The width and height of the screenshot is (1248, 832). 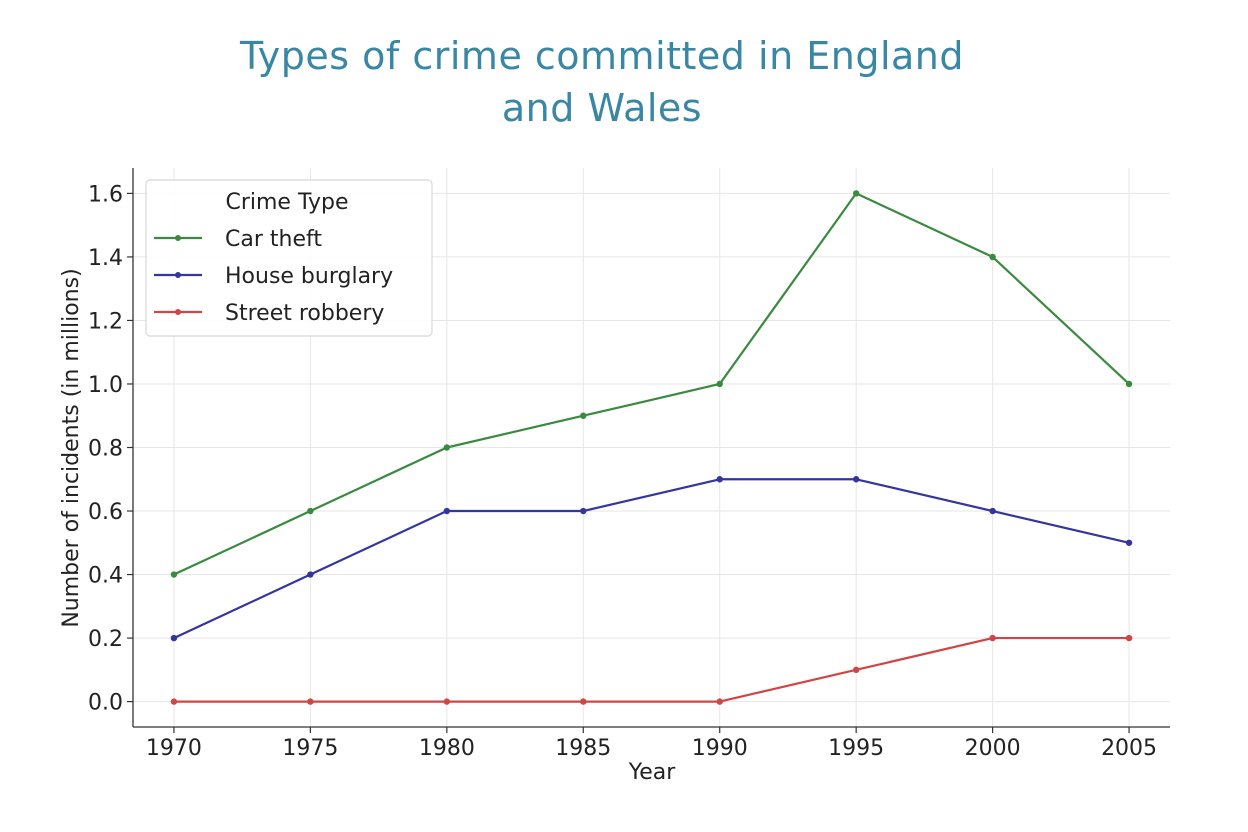 What do you see at coordinates (105, 321) in the screenshot?
I see `y-tick-label-1.2: 1.2` at bounding box center [105, 321].